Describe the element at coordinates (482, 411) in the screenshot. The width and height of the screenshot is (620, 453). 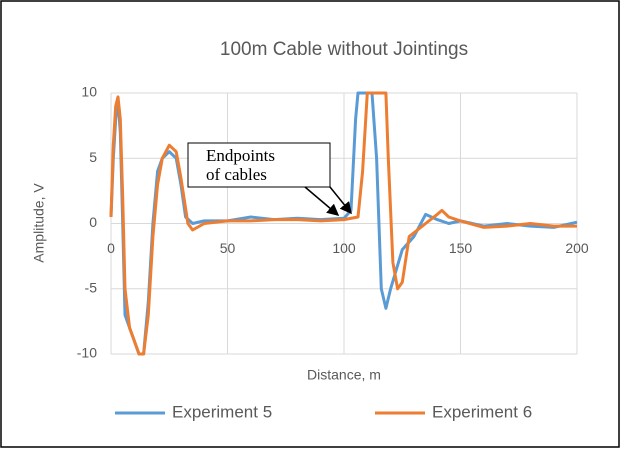
I see `legend-label: Experiment 6` at that location.